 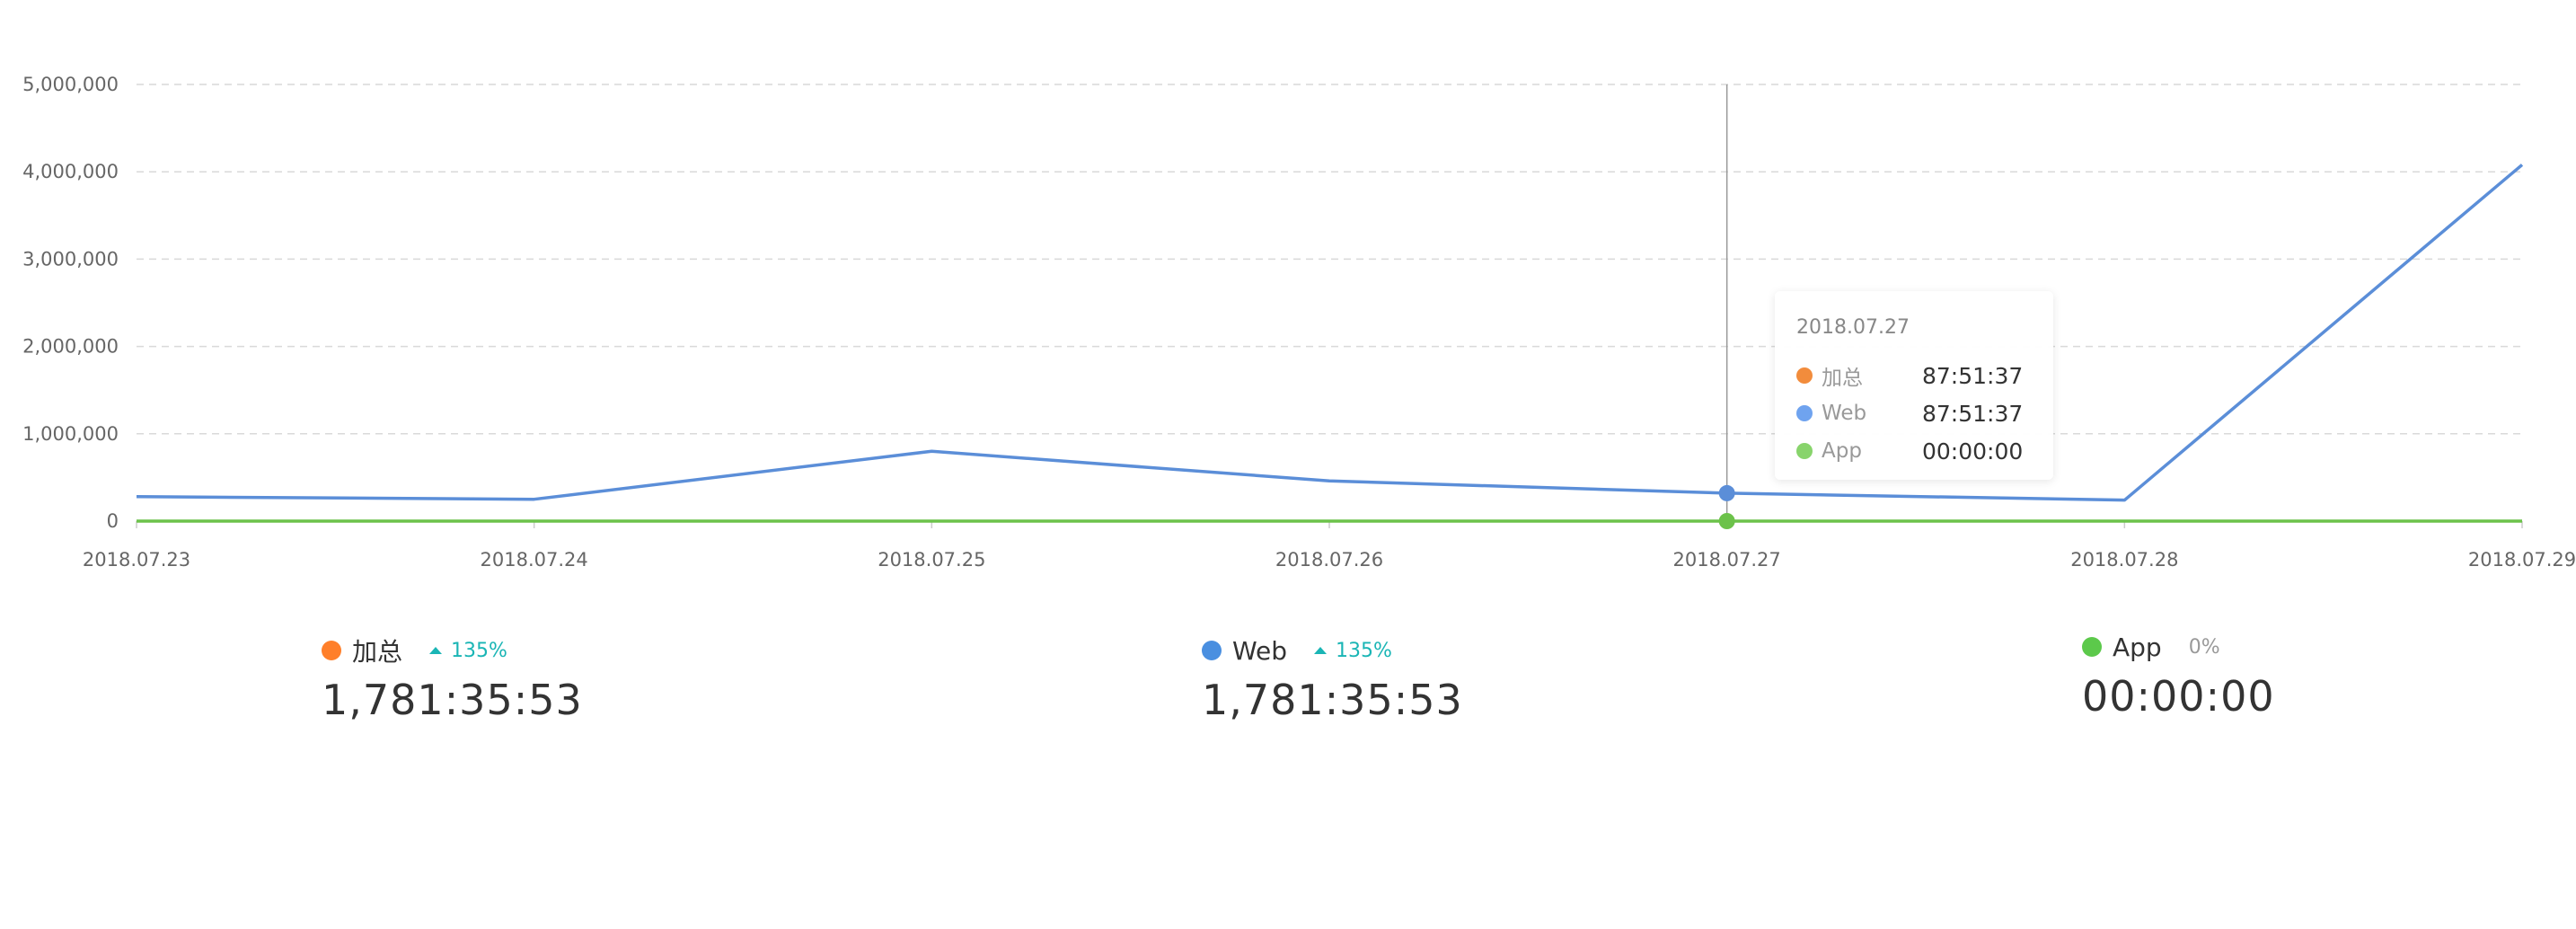 What do you see at coordinates (1914, 413) in the screenshot?
I see `tooltip-row-web: Web 87:51:37` at bounding box center [1914, 413].